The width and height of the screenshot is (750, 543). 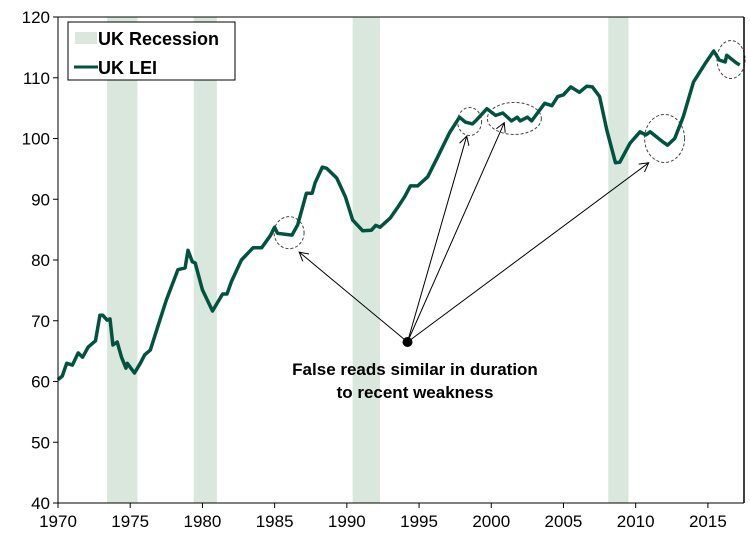 I want to click on y-tick-label: 70, so click(x=40, y=321).